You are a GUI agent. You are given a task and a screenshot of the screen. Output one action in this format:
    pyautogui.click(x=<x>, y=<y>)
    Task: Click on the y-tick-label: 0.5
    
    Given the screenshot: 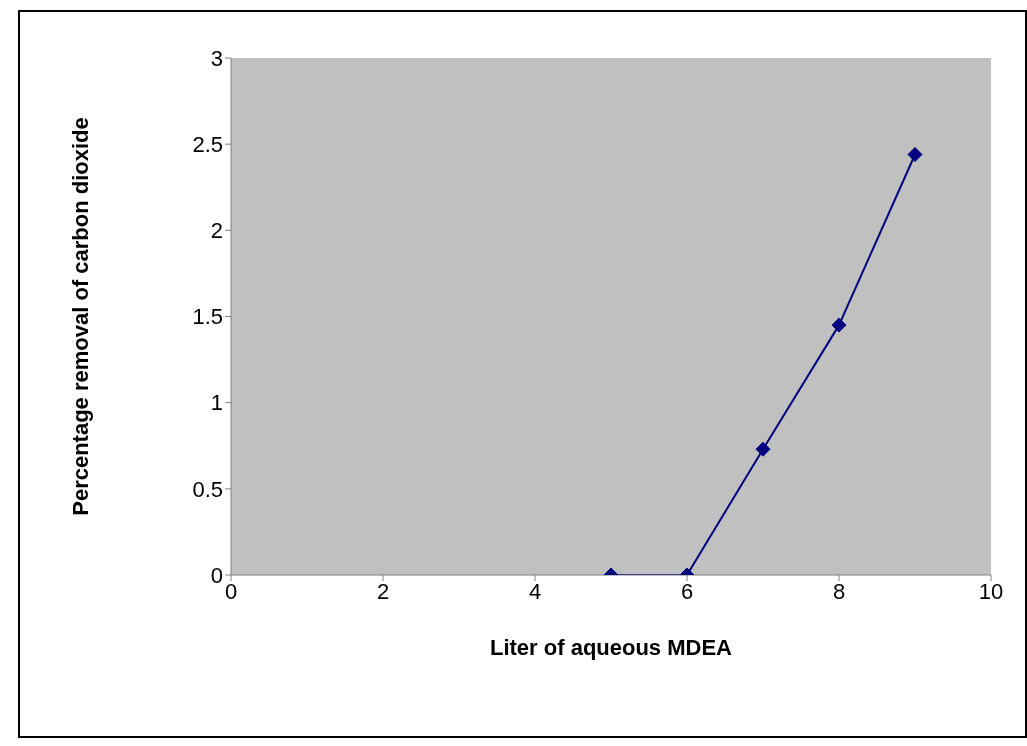 What is the action you would take?
    pyautogui.click(x=207, y=489)
    